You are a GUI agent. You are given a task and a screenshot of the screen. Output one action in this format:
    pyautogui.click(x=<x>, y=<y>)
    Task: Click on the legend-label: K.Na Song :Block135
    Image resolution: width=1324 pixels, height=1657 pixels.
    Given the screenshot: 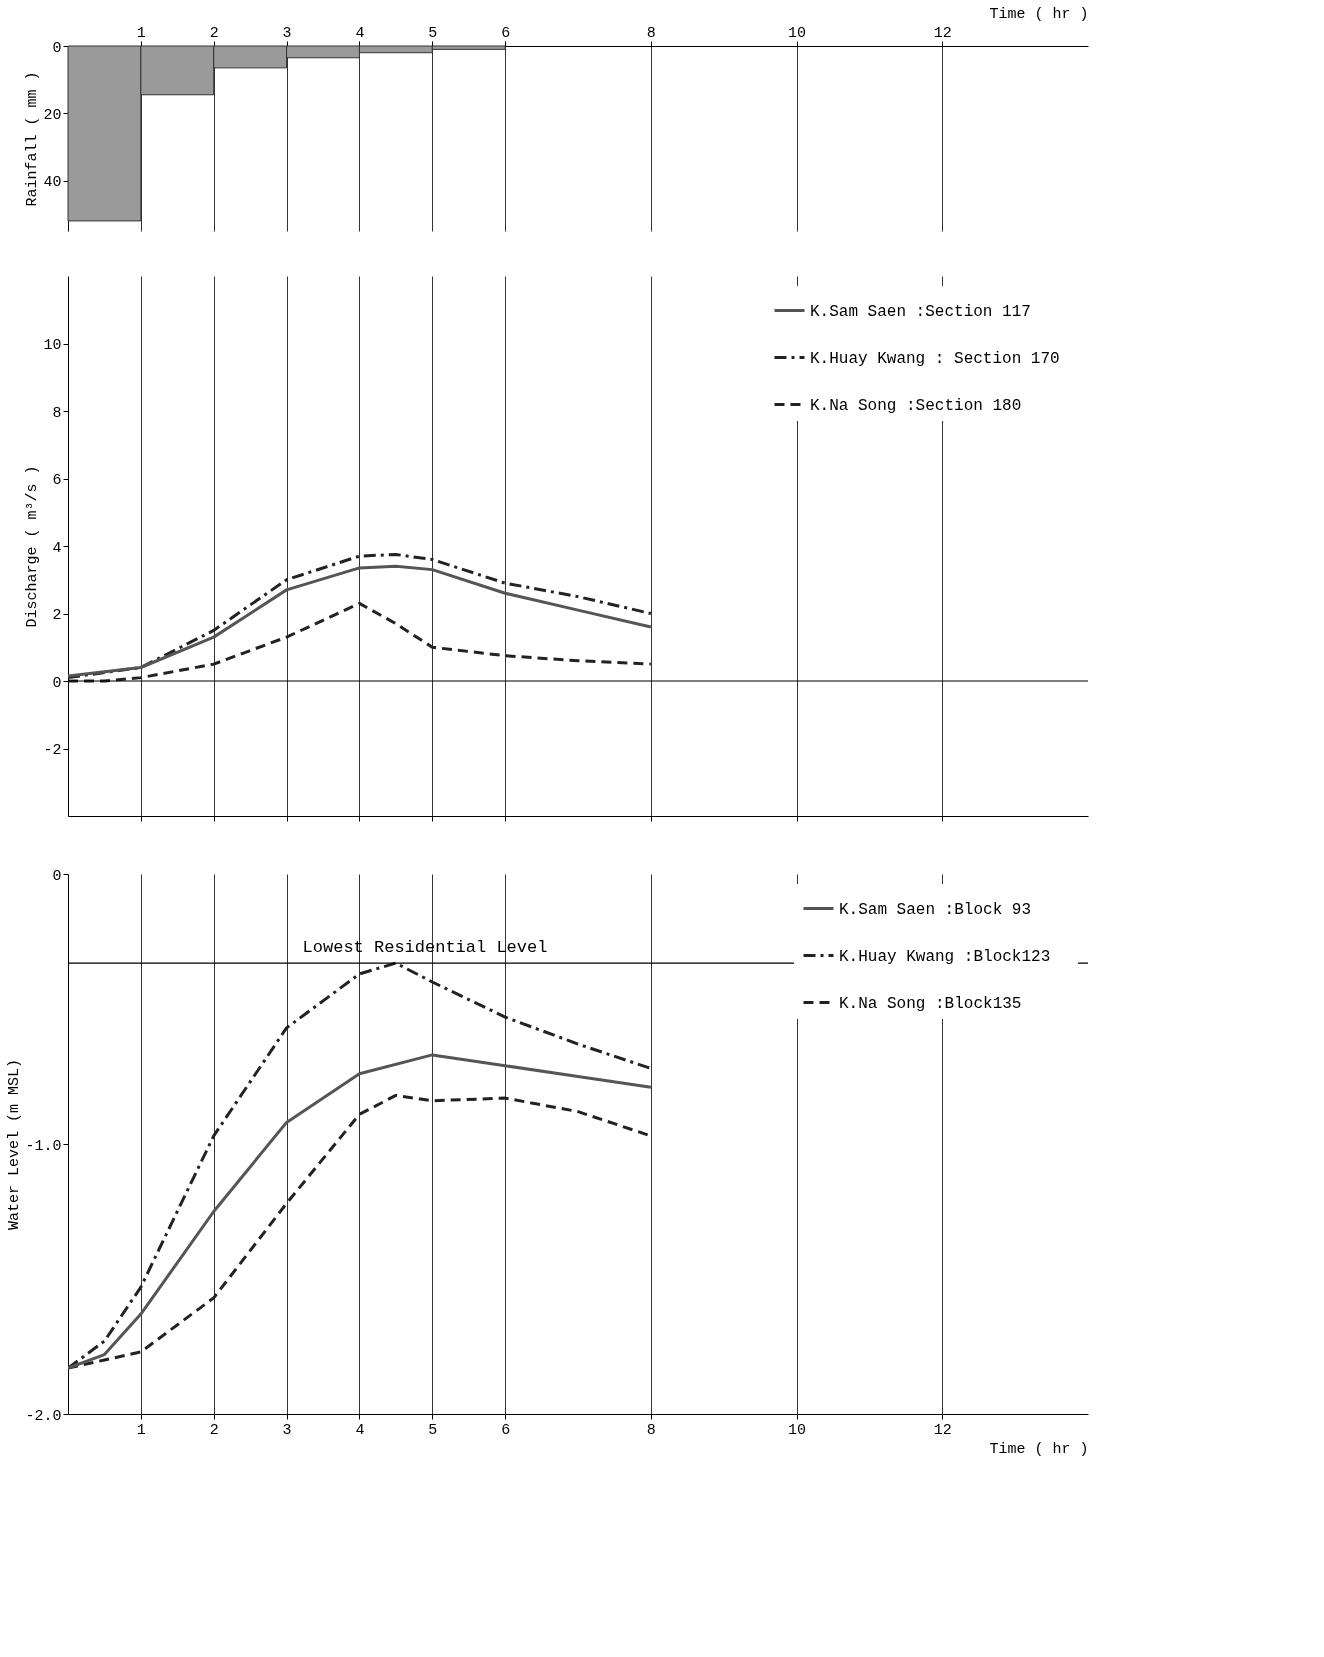 What is the action you would take?
    pyautogui.click(x=930, y=1003)
    